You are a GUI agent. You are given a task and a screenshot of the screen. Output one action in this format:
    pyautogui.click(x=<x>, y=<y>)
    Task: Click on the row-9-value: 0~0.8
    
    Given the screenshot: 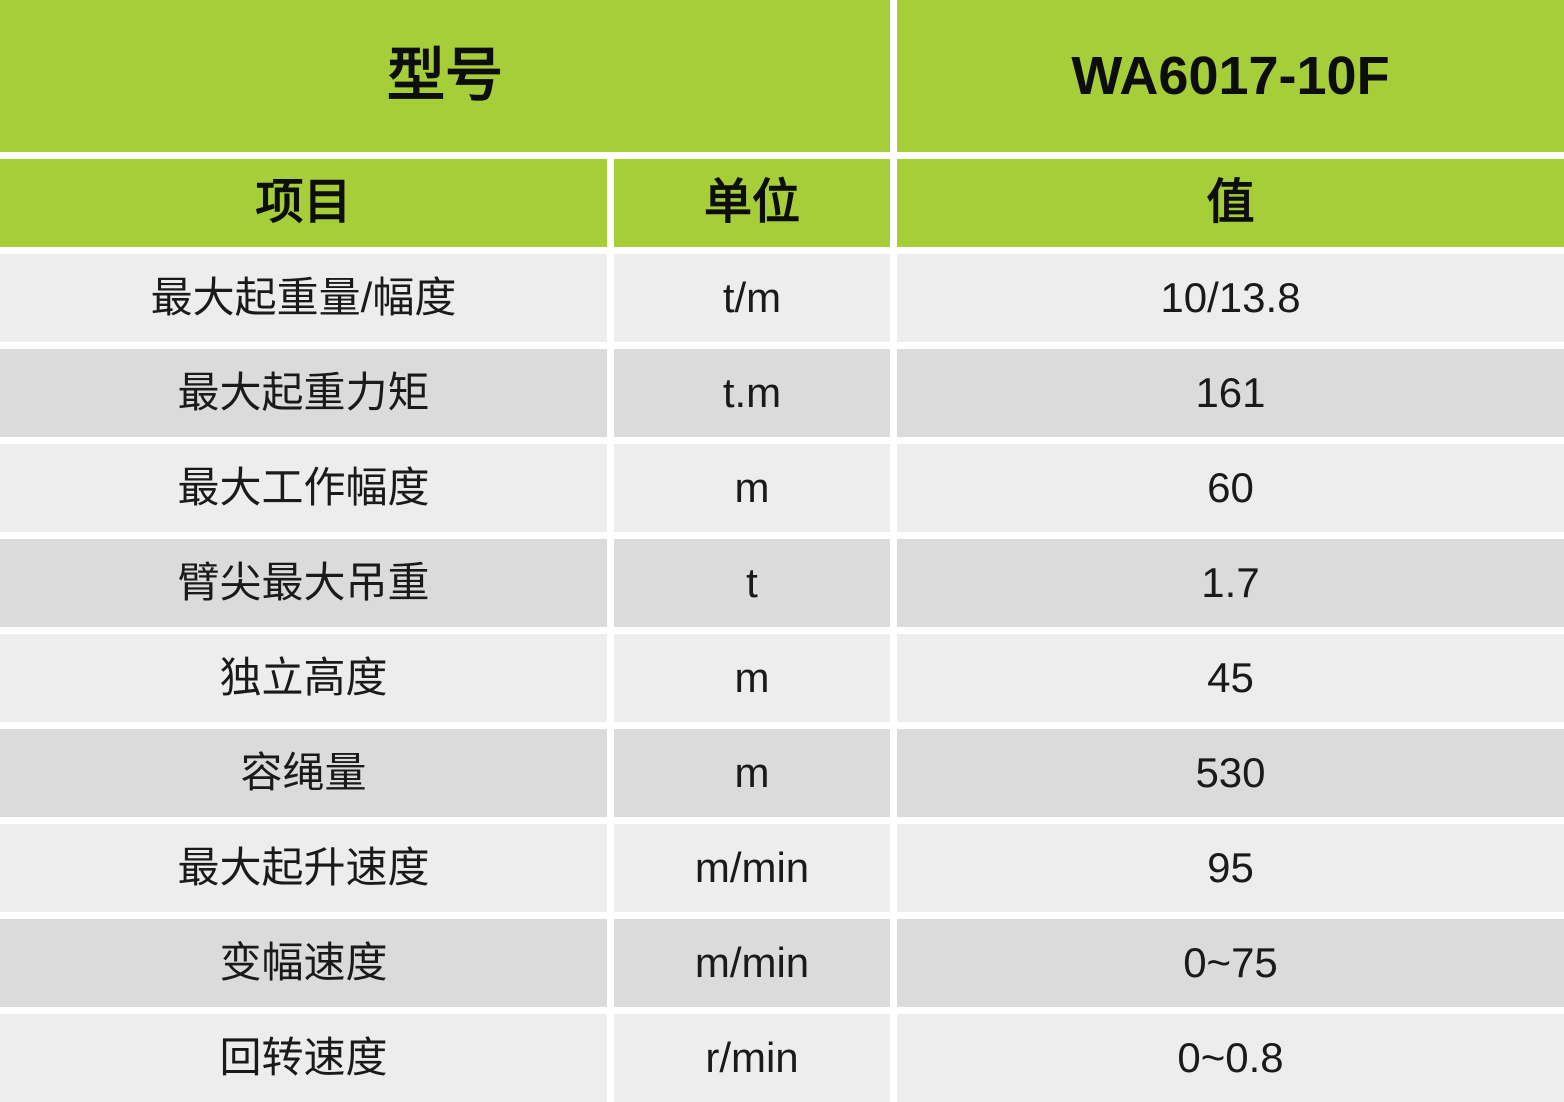 What is the action you would take?
    pyautogui.click(x=1230, y=1058)
    